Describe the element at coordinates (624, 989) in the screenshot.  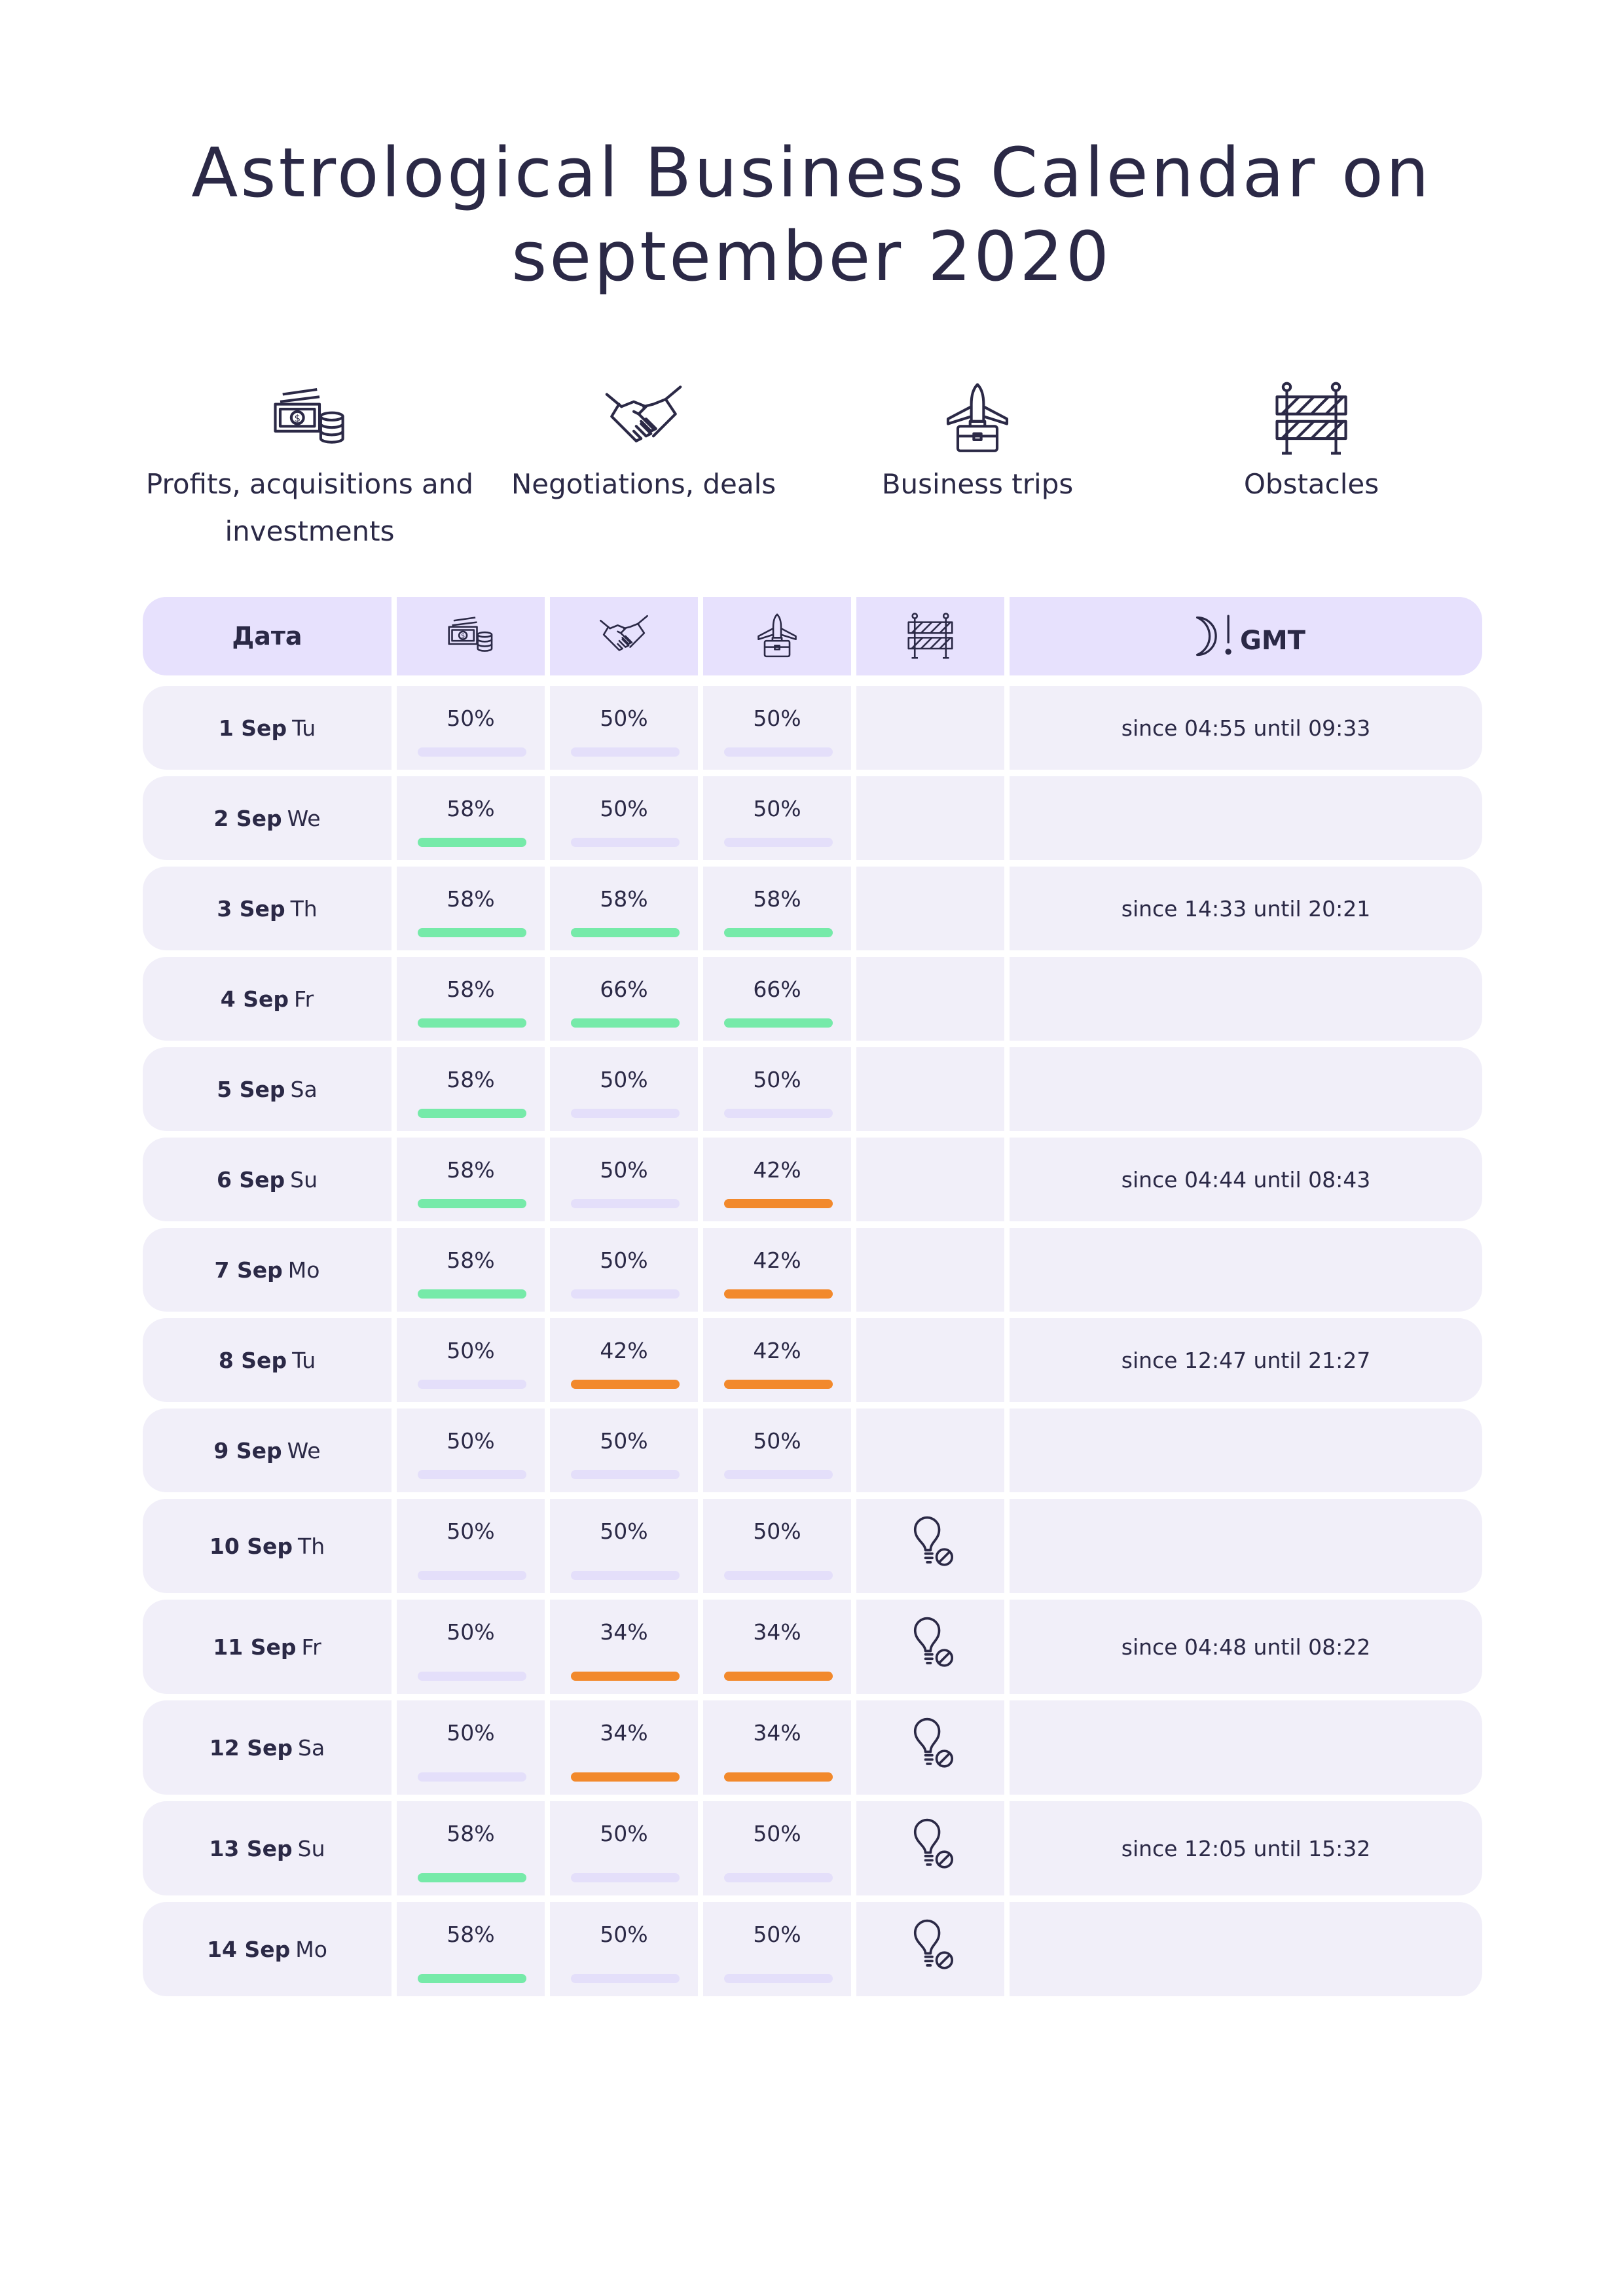
I see `row-deals-percent: 66%` at that location.